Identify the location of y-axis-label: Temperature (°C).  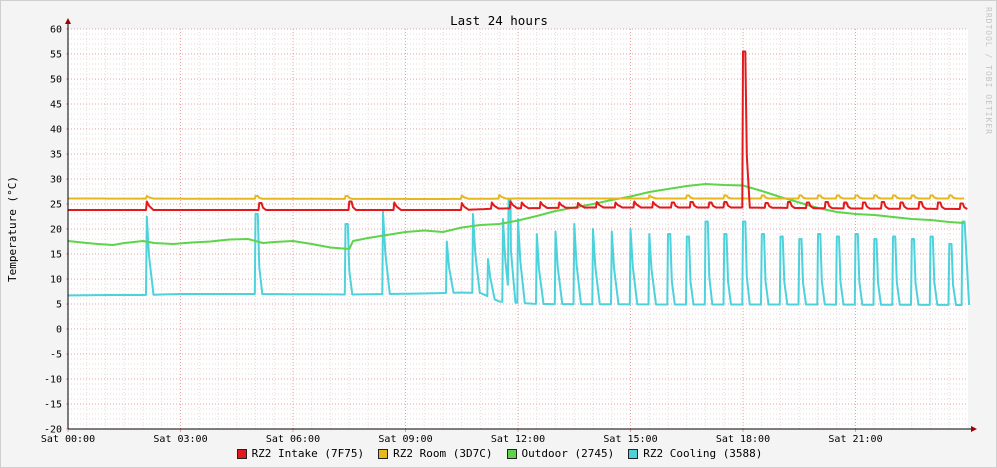
(12, 229).